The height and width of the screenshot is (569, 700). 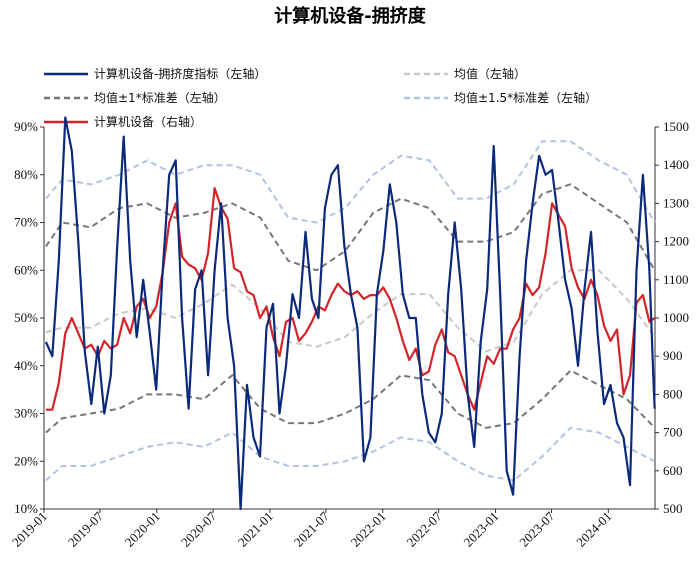 I want to click on x-tick-label: 2023-07, so click(x=537, y=529).